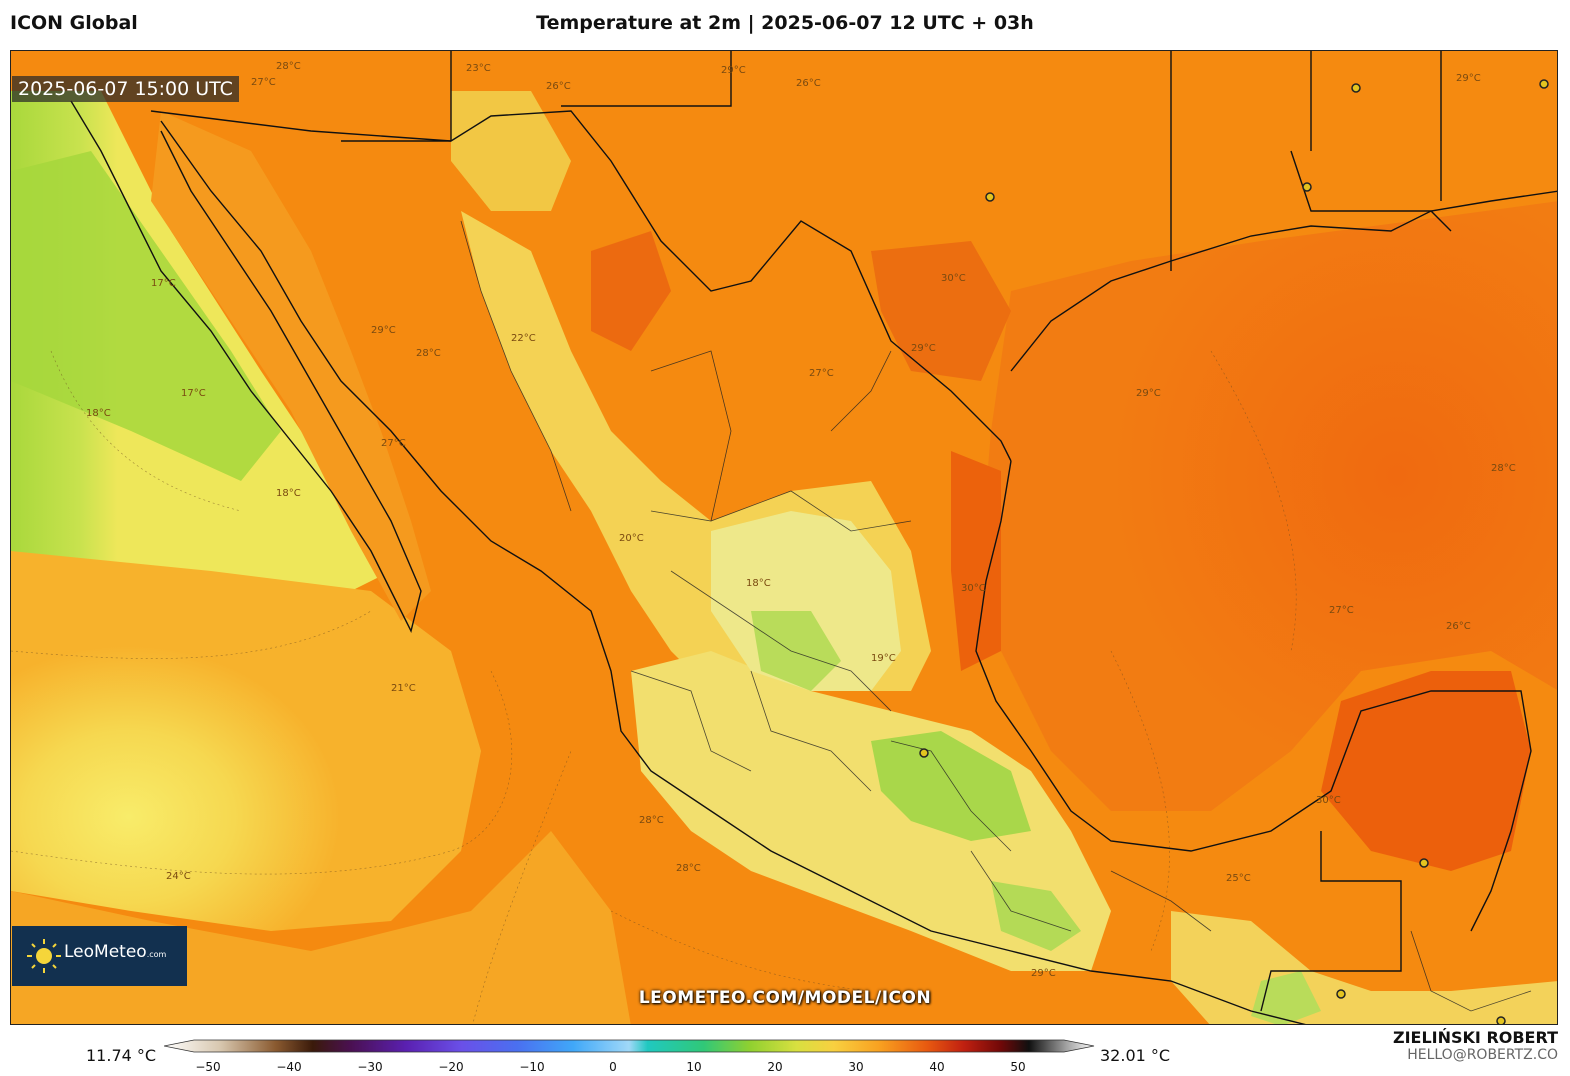 Image resolution: width=1570 pixels, height=1076 pixels. I want to click on valid-time-badge: 2025-06-07 15:00 UTC, so click(125, 89).